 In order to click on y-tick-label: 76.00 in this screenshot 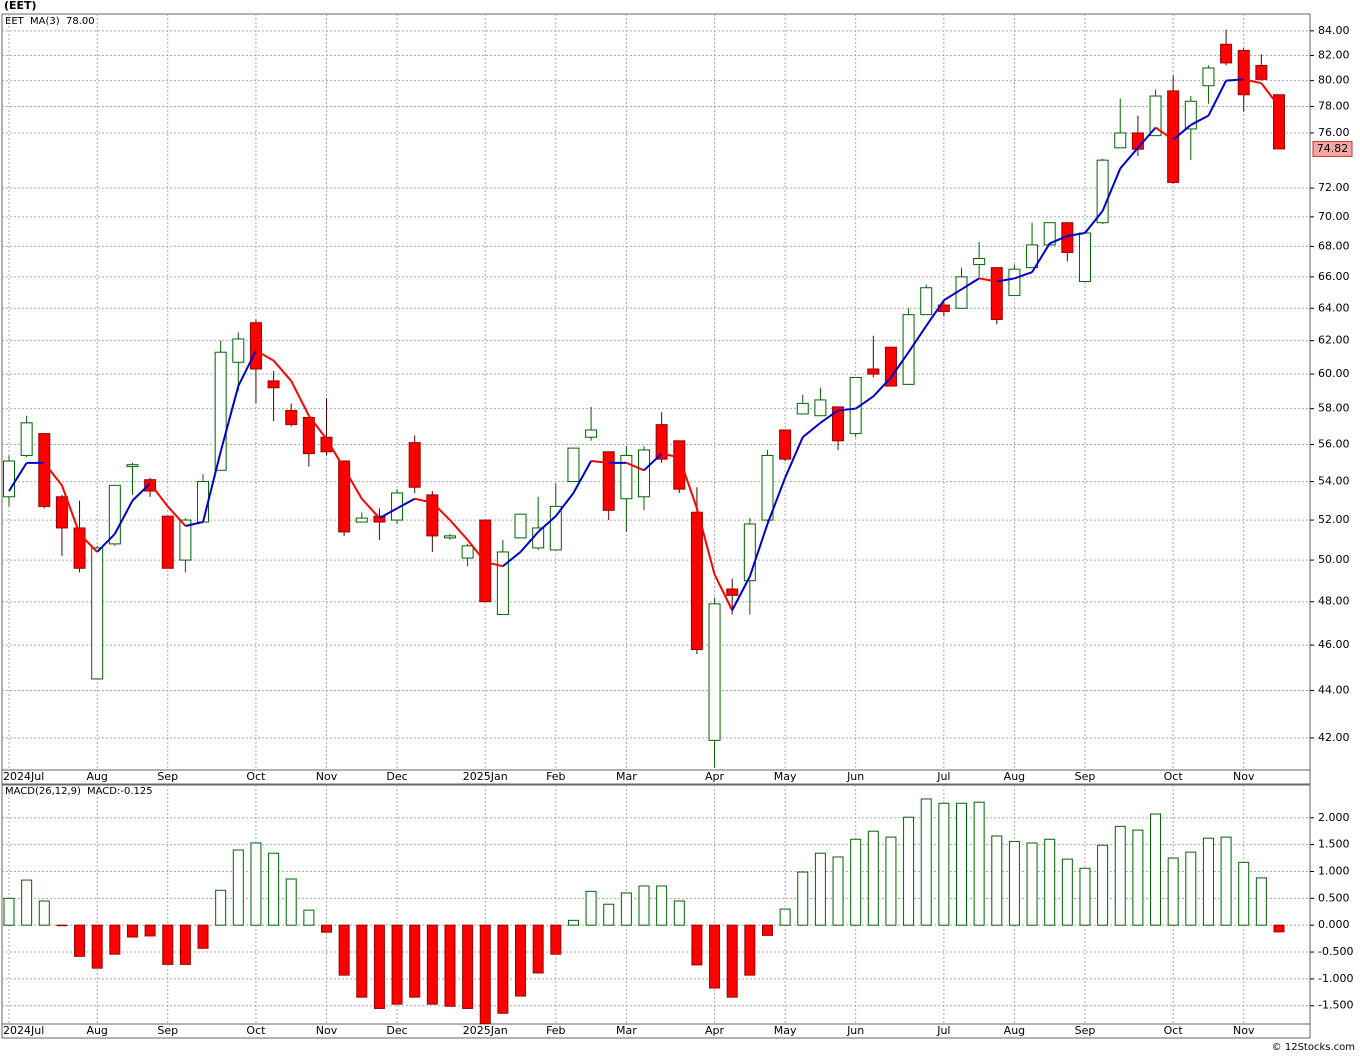, I will do `click(1334, 132)`.